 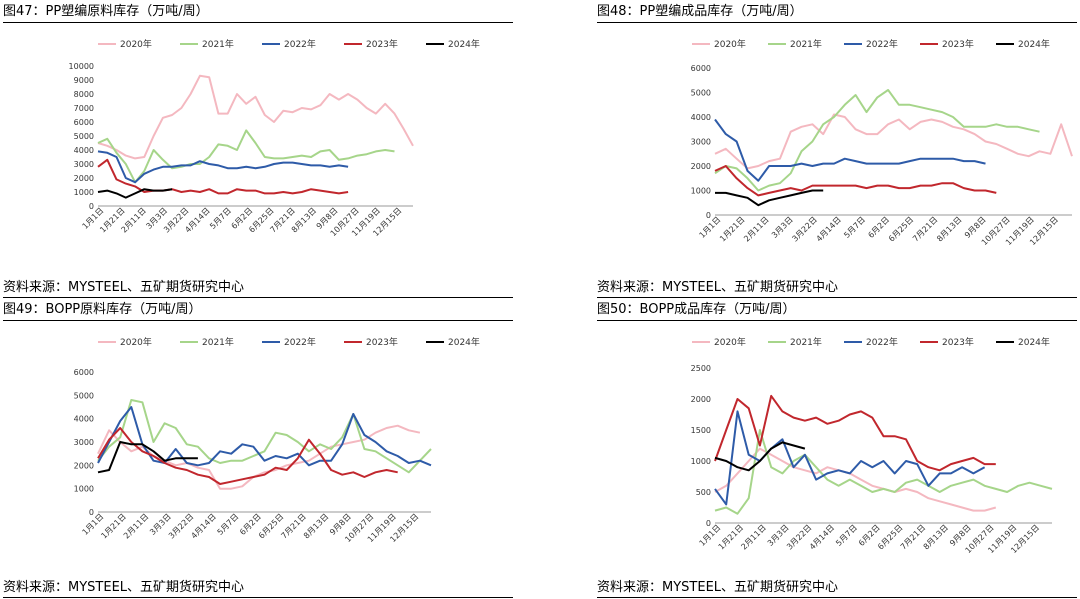 What do you see at coordinates (925, 229) in the screenshot?
I see `x-tick-label: 7月21日` at bounding box center [925, 229].